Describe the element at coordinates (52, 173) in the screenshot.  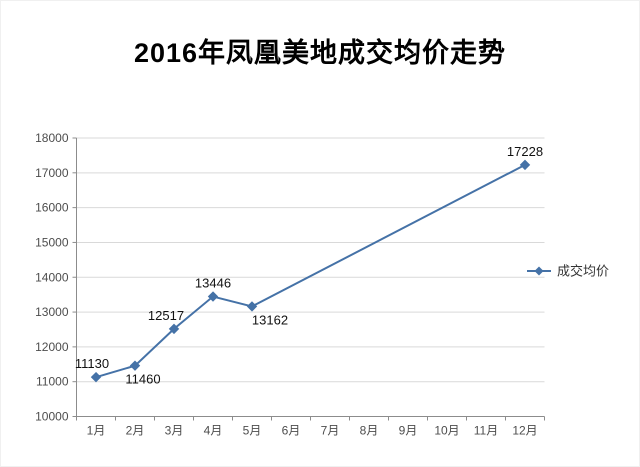
I see `y-axis-label: 17000` at that location.